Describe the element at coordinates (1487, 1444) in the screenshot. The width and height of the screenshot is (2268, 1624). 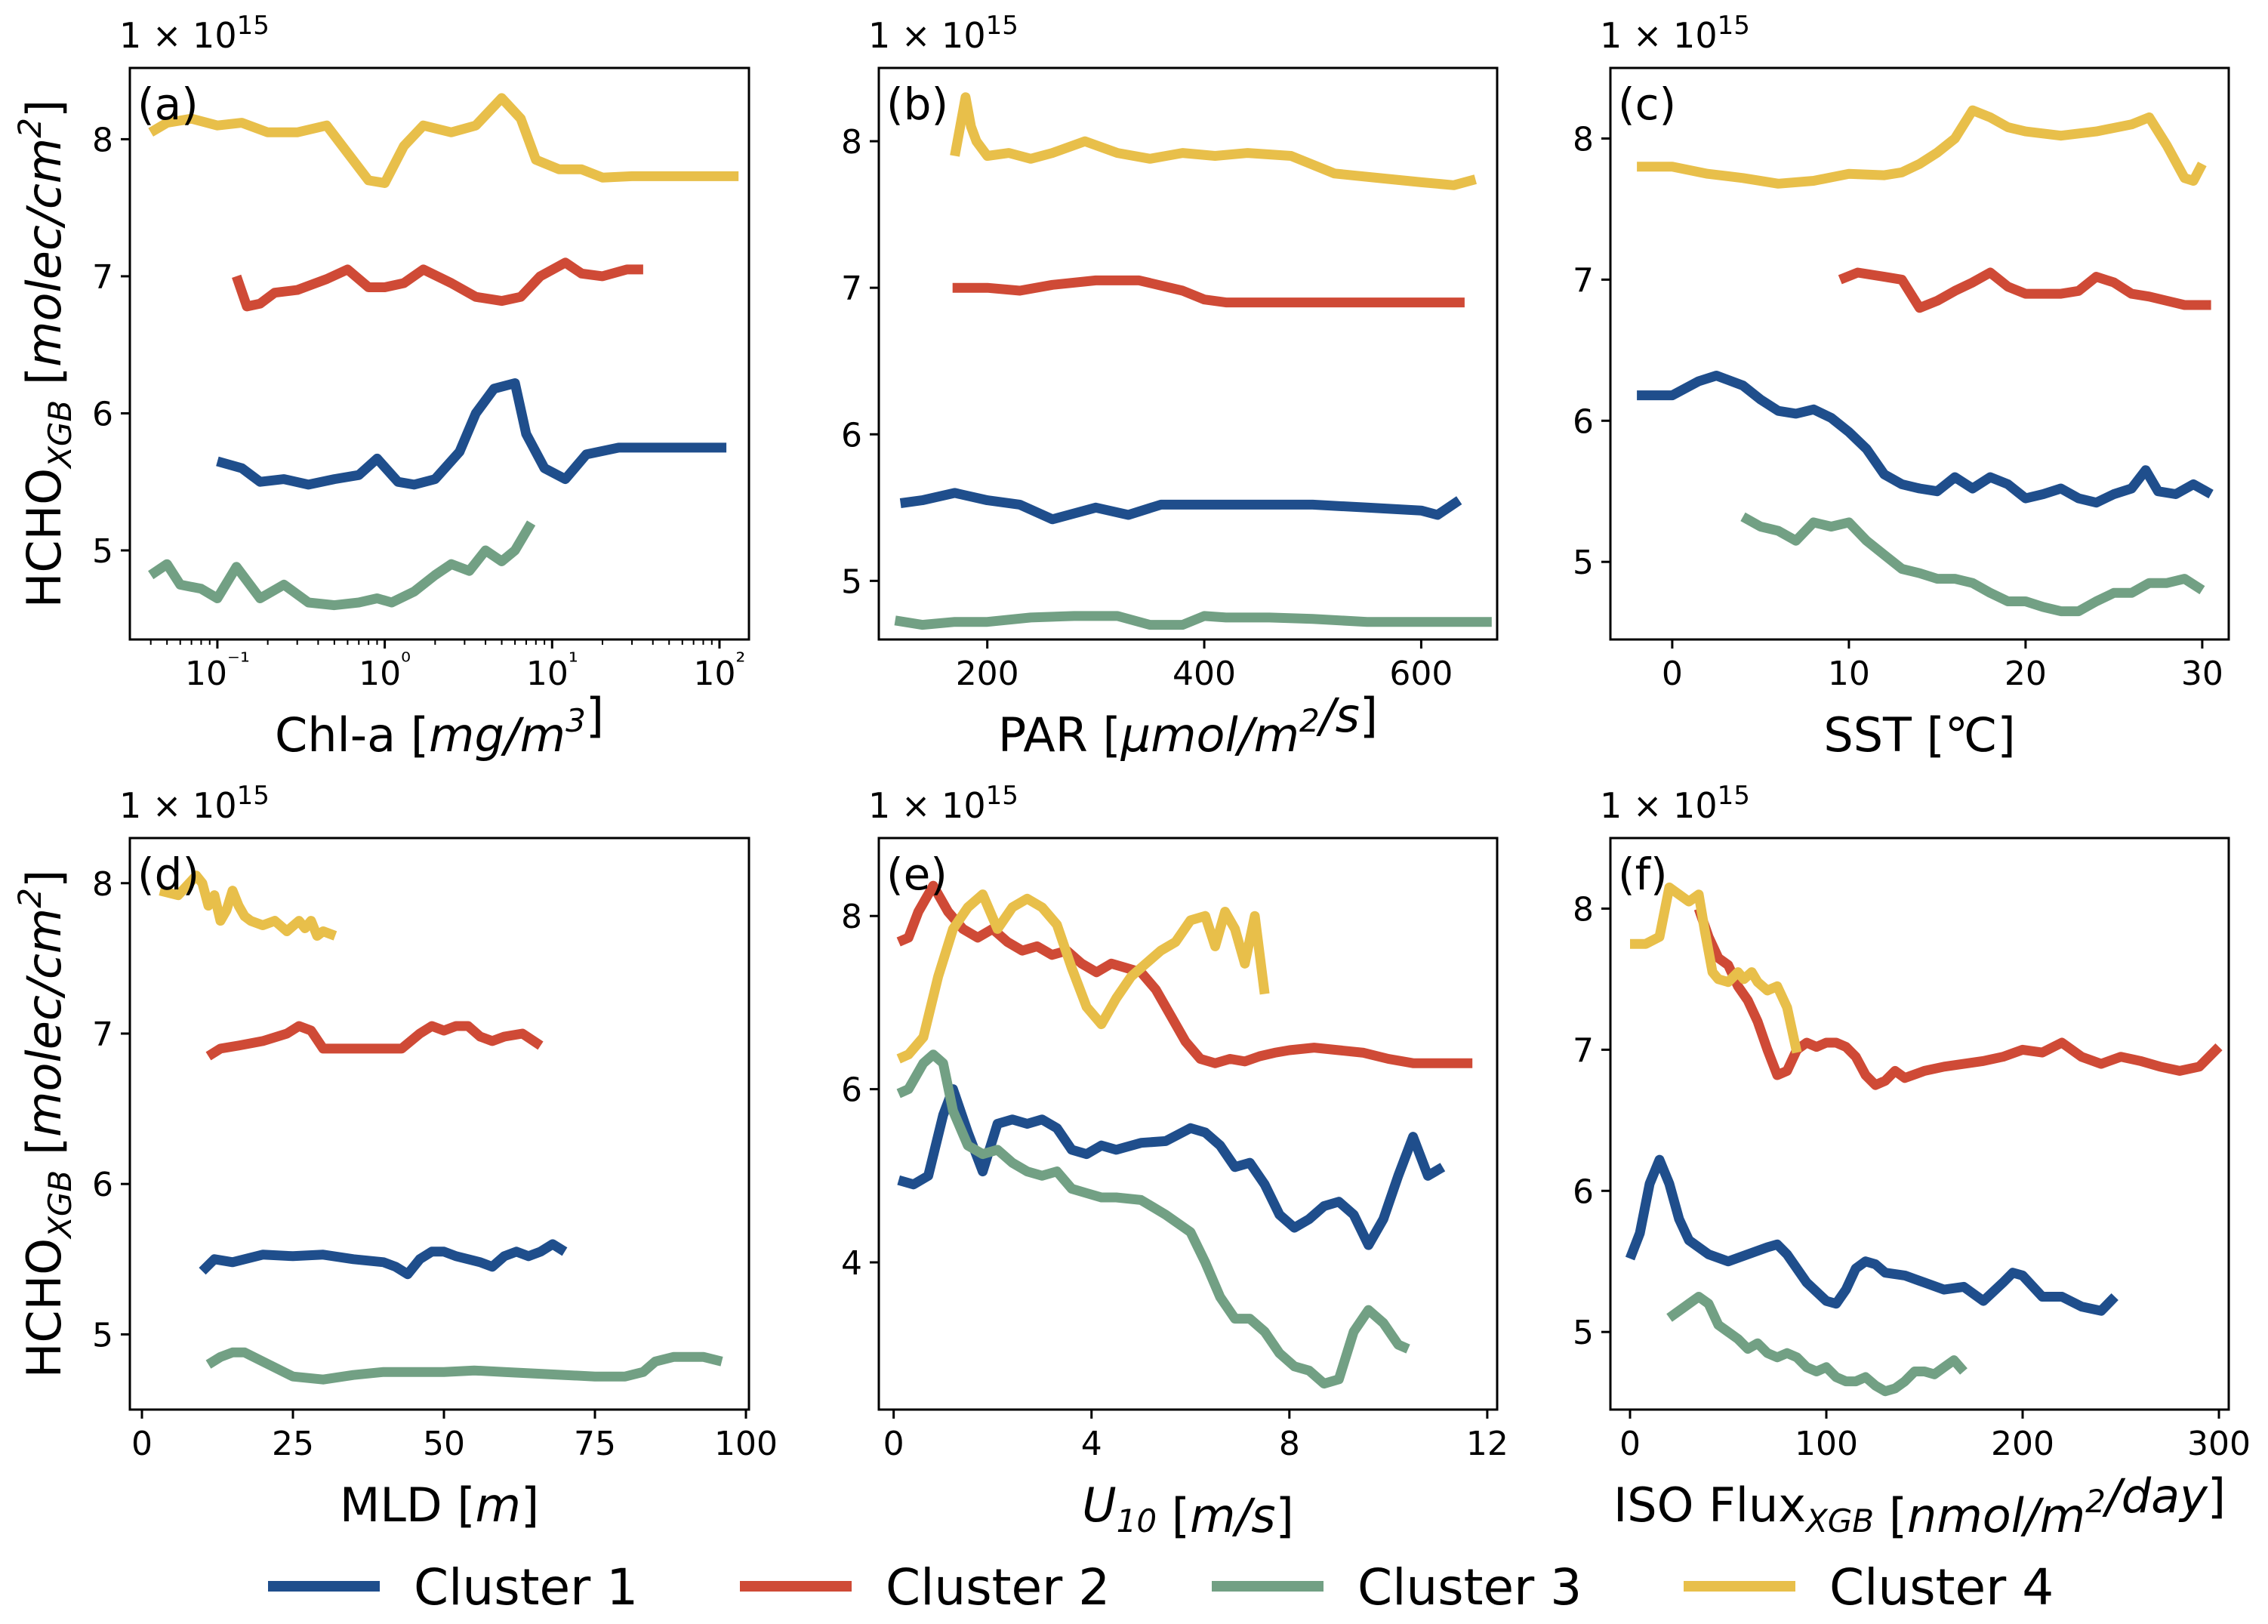
I see `x-tick-label: 12` at that location.